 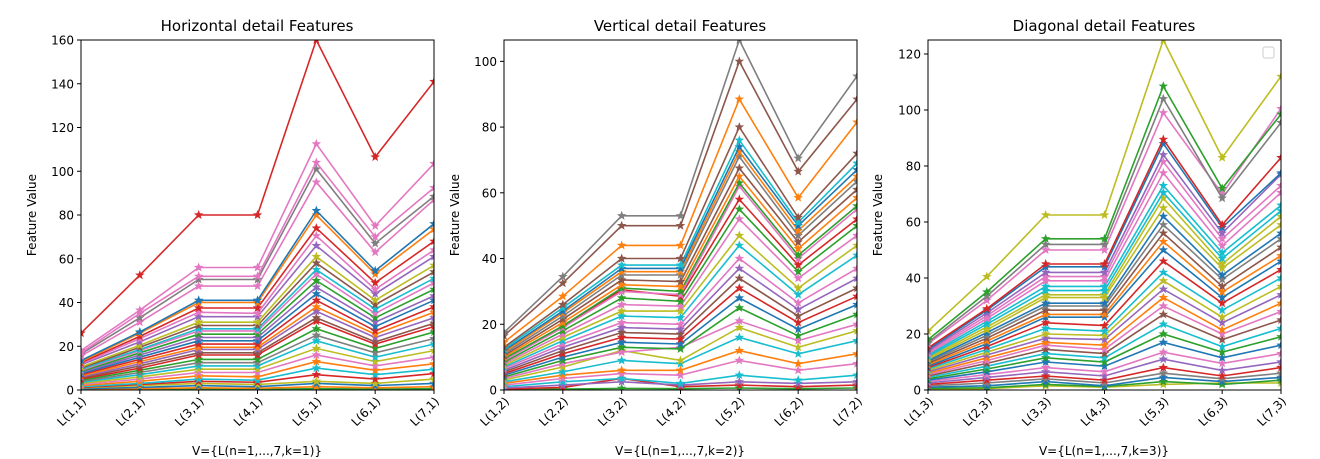 I want to click on x-tick-label: L(6,2), so click(x=789, y=411).